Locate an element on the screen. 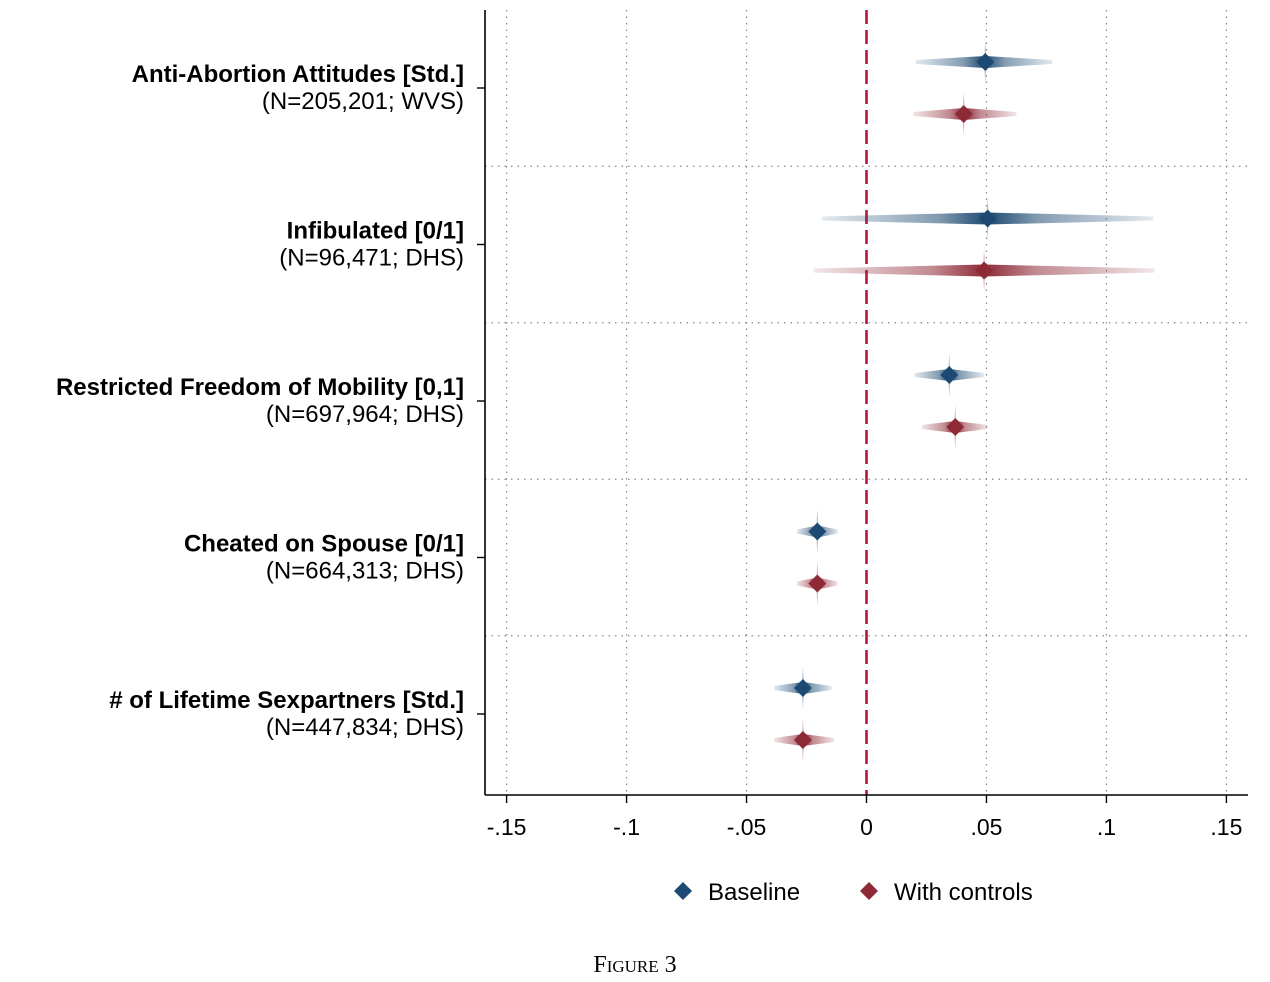  legend-item: Baseline is located at coordinates (737, 892).